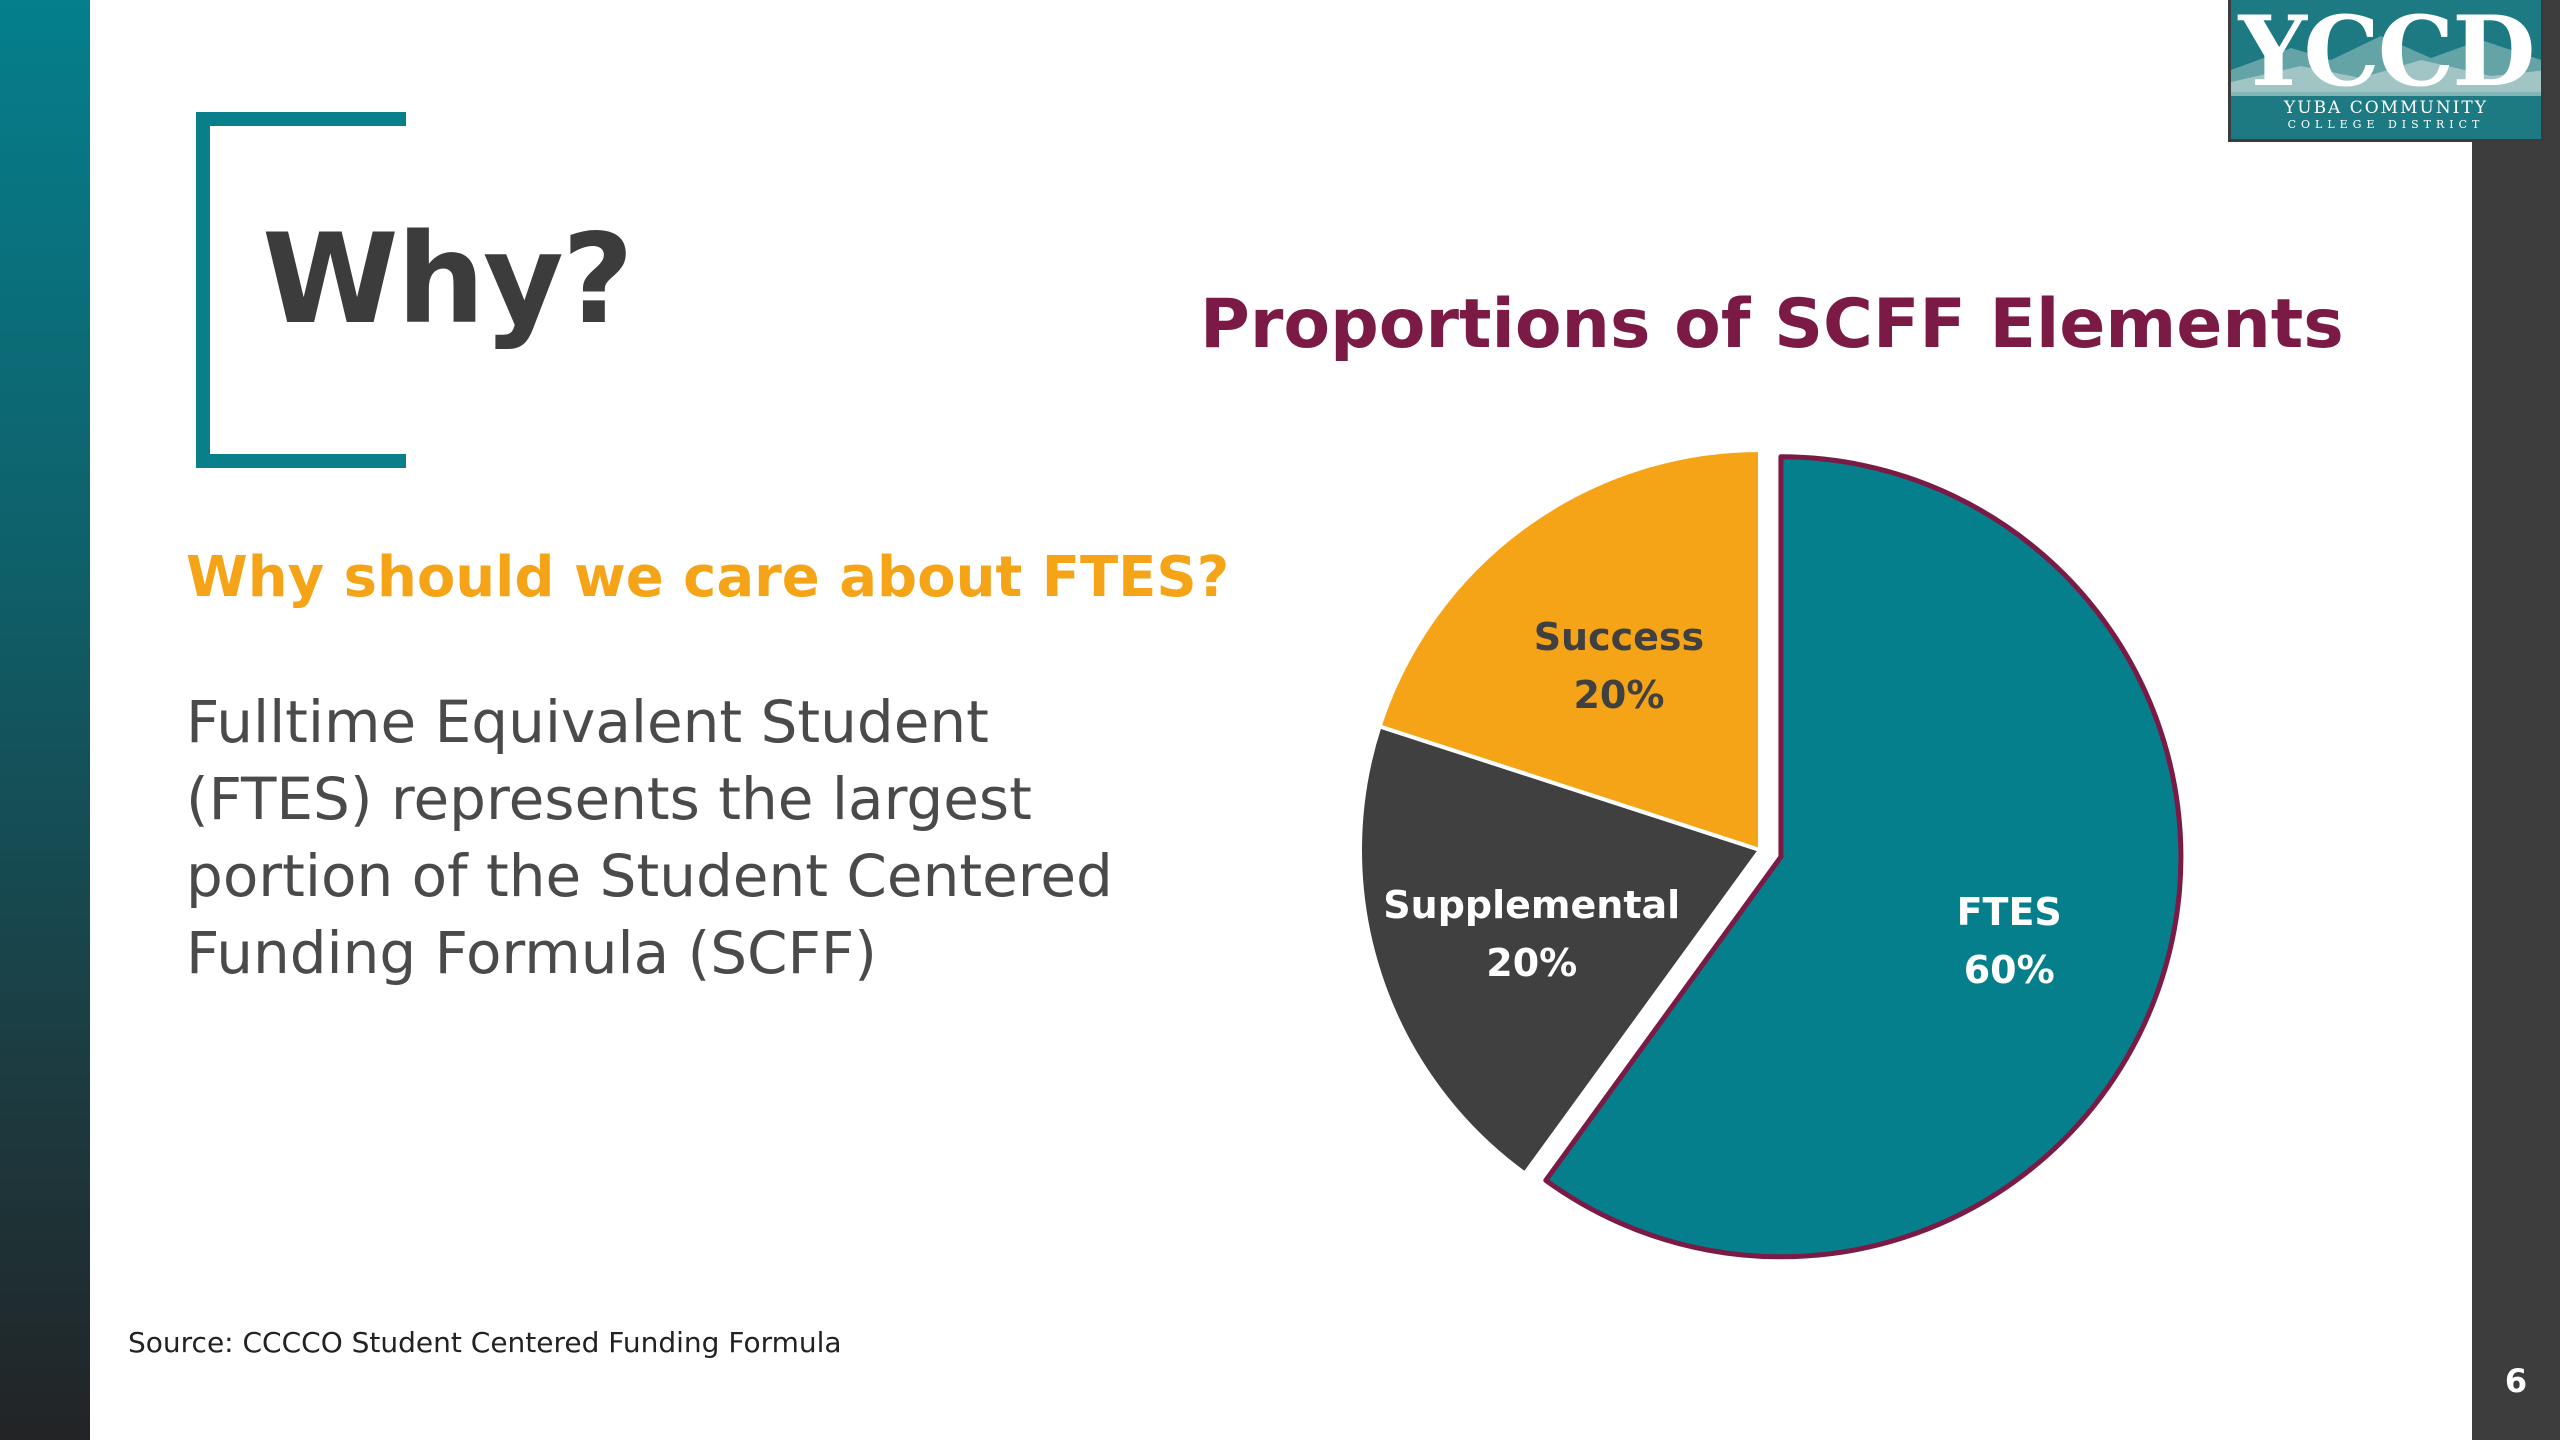 This screenshot has height=1440, width=2560. I want to click on yccd-logo: YCCD YUBA COMMUNITY COLLEGE DISTRICT, so click(2386, 71).